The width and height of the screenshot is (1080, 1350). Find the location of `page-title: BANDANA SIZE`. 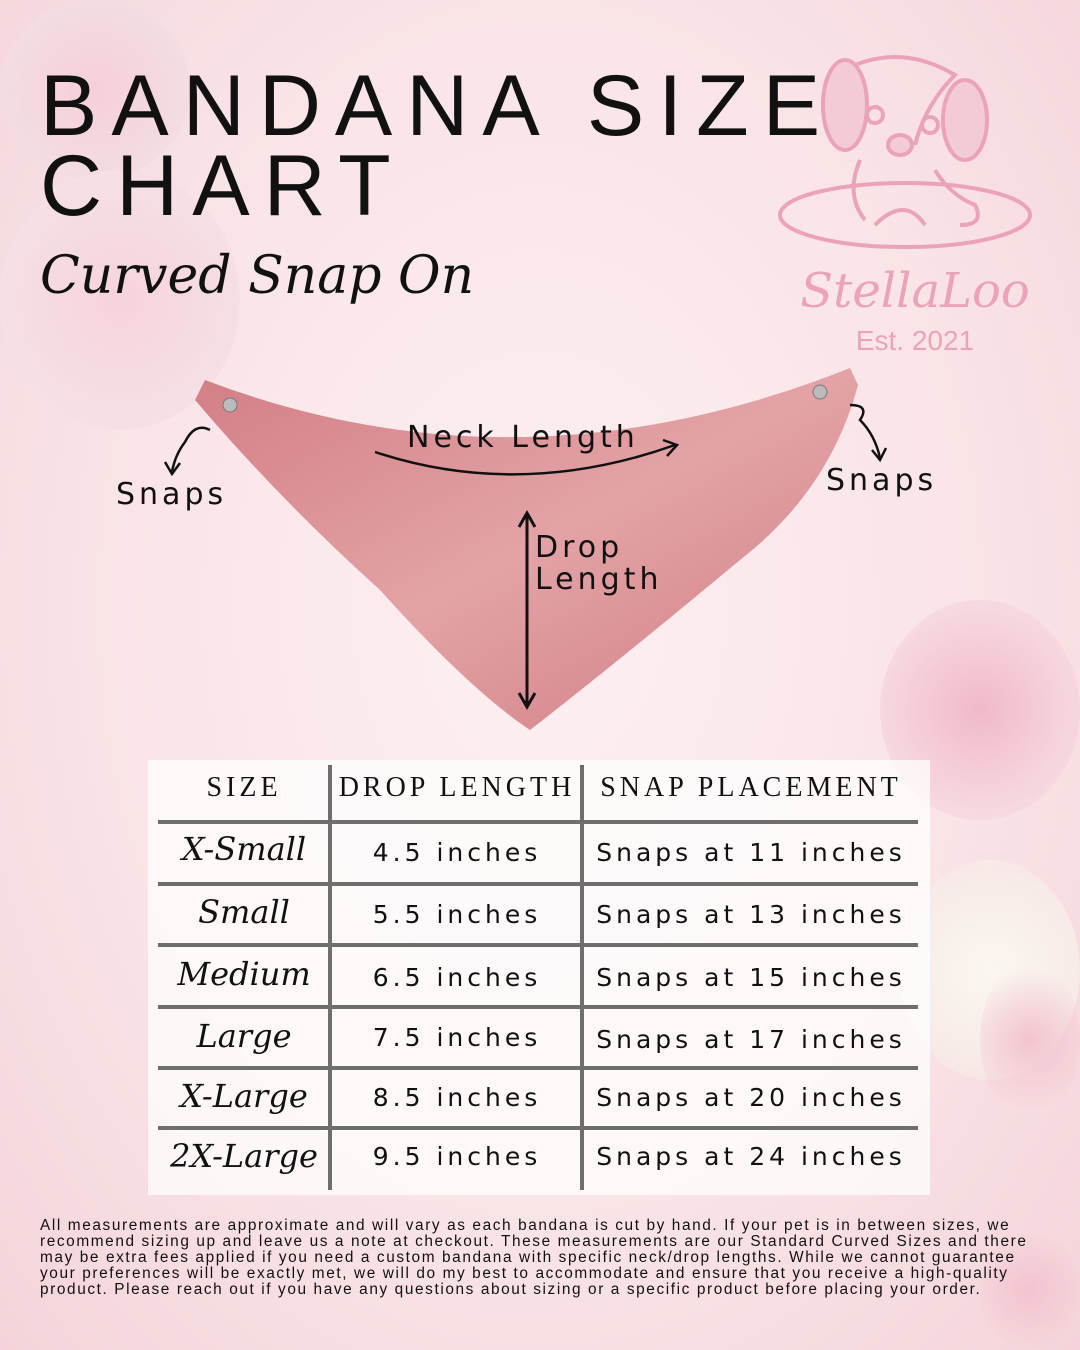

page-title: BANDANA SIZE is located at coordinates (437, 106).